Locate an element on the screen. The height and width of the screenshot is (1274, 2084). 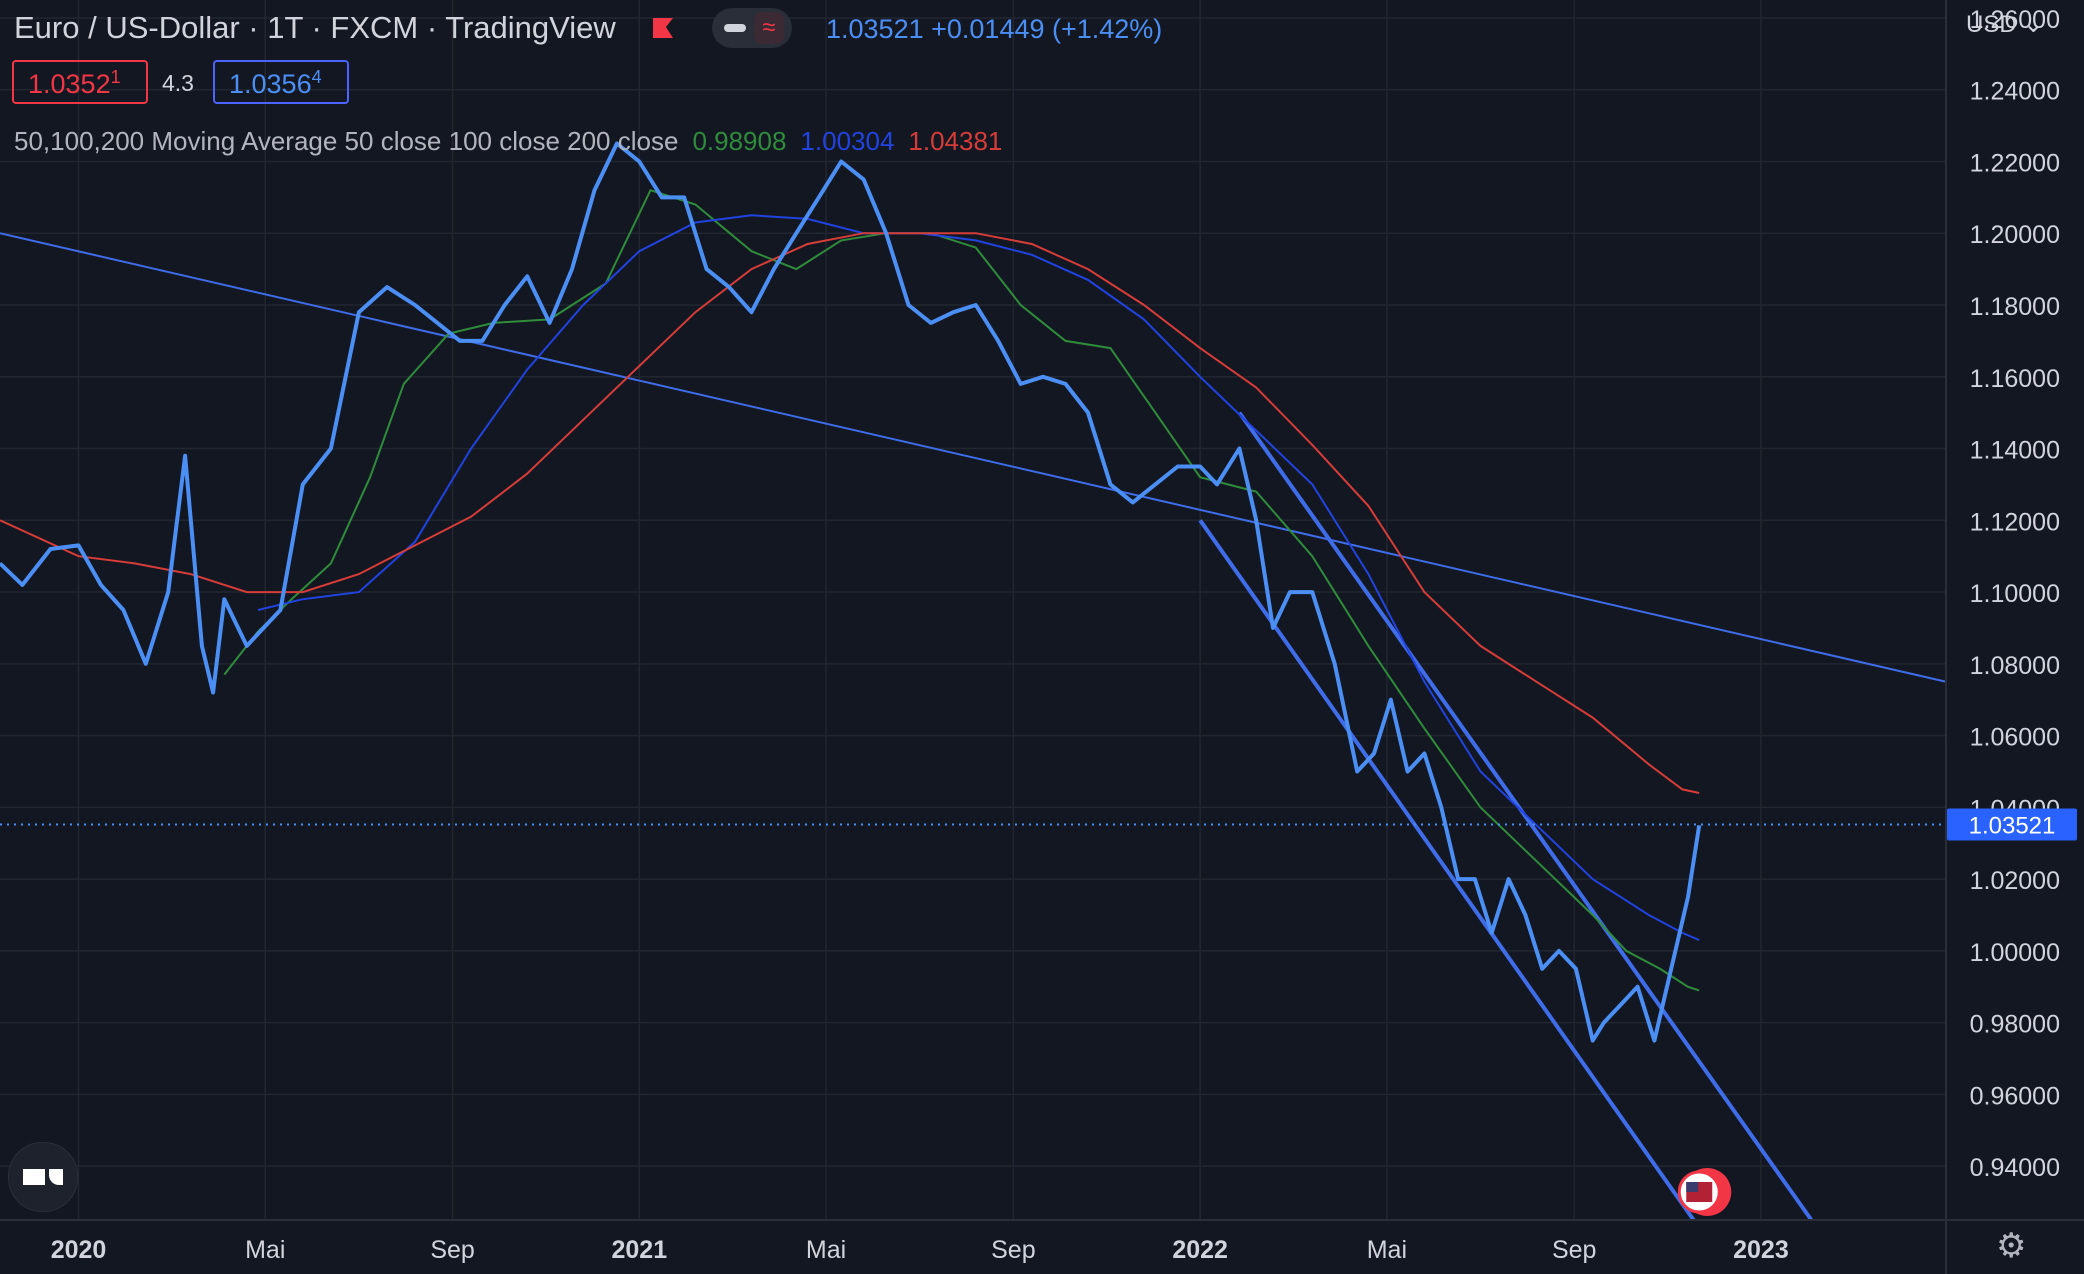
time-tick-label: 2022 is located at coordinates (1200, 1250).